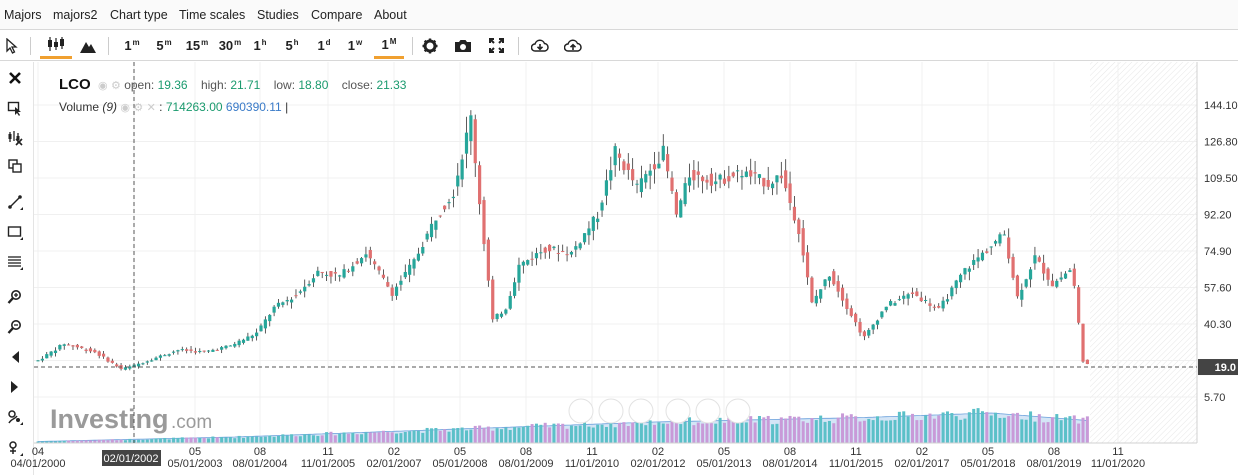 This screenshot has width=1238, height=475. Describe the element at coordinates (430, 45) in the screenshot. I see `settings-icon` at that location.